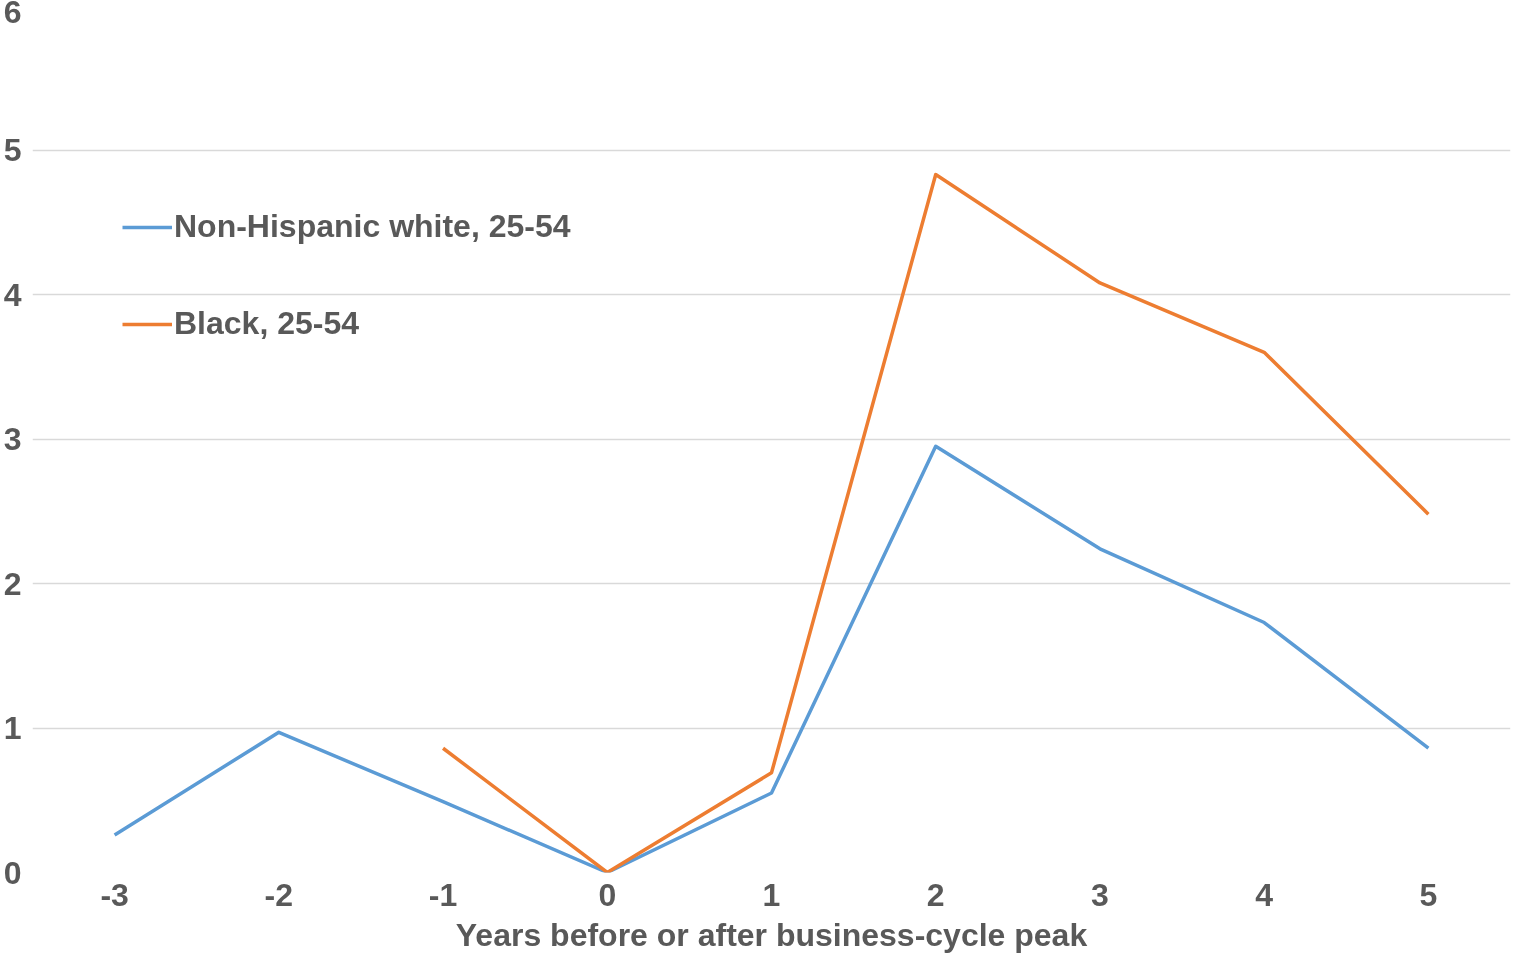 The width and height of the screenshot is (1523, 965). I want to click on x-tick-label: -2, so click(279, 894).